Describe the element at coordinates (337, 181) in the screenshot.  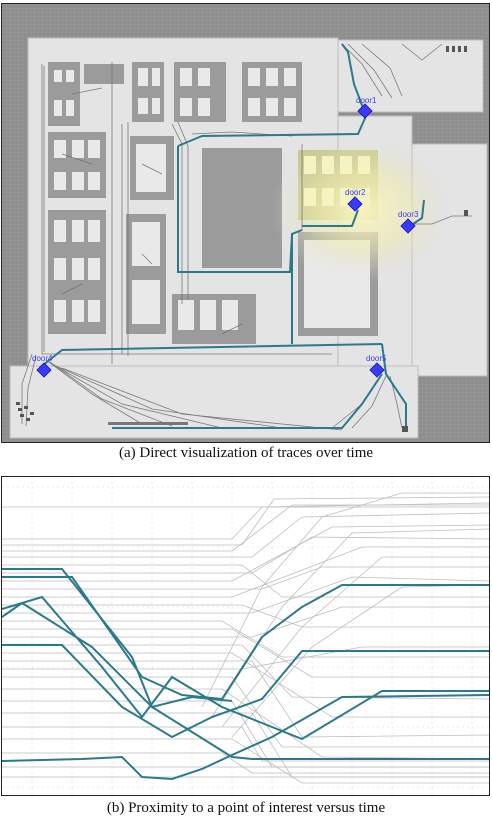
I see `highlighted-room` at that location.